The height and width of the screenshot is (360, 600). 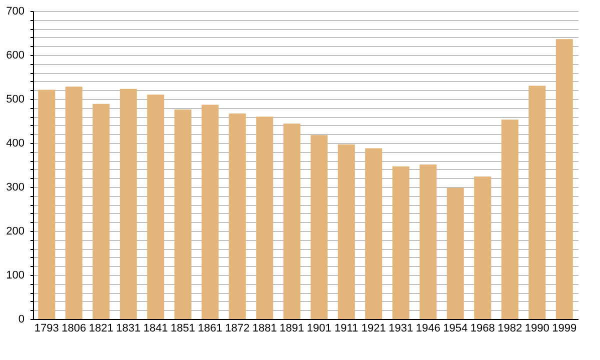 What do you see at coordinates (455, 328) in the screenshot?
I see `x-tick-label: 1954` at bounding box center [455, 328].